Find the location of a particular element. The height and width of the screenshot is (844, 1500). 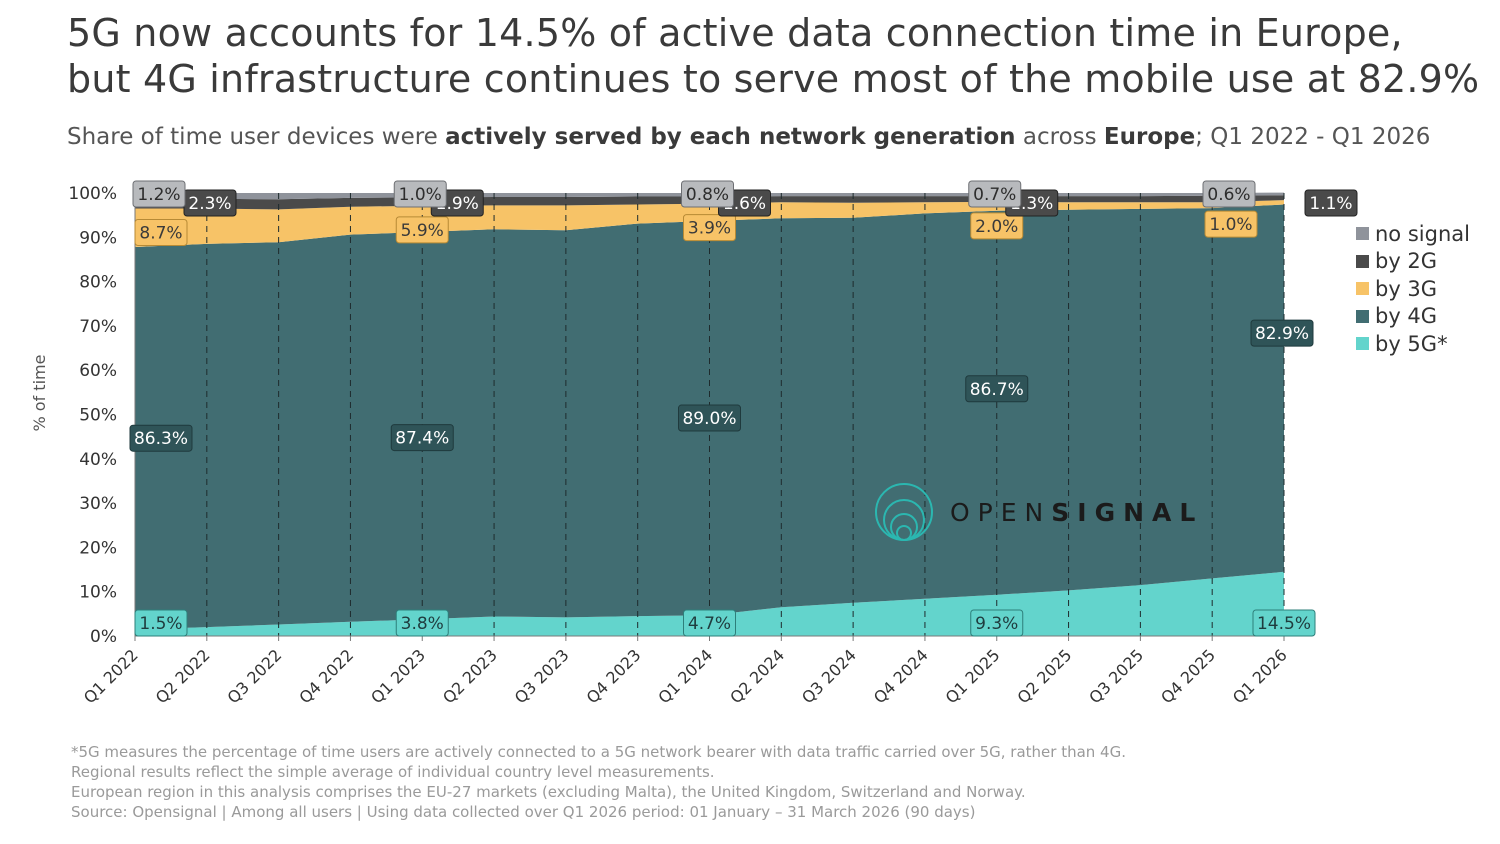

x-tick-label: Q1 2024 is located at coordinates (685, 676).